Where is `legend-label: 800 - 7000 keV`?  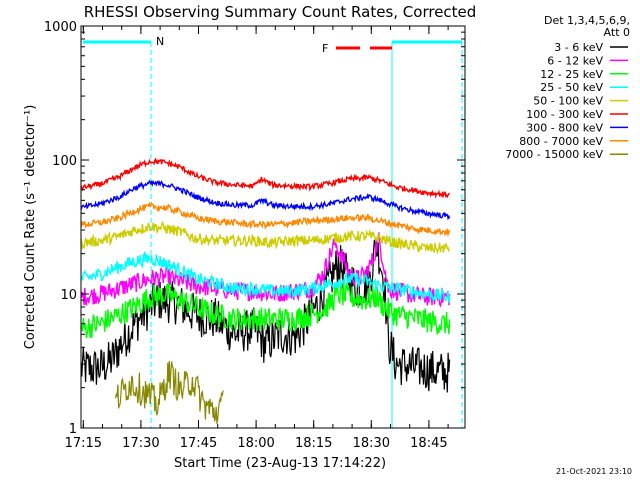
legend-label: 800 - 7000 keV is located at coordinates (561, 141).